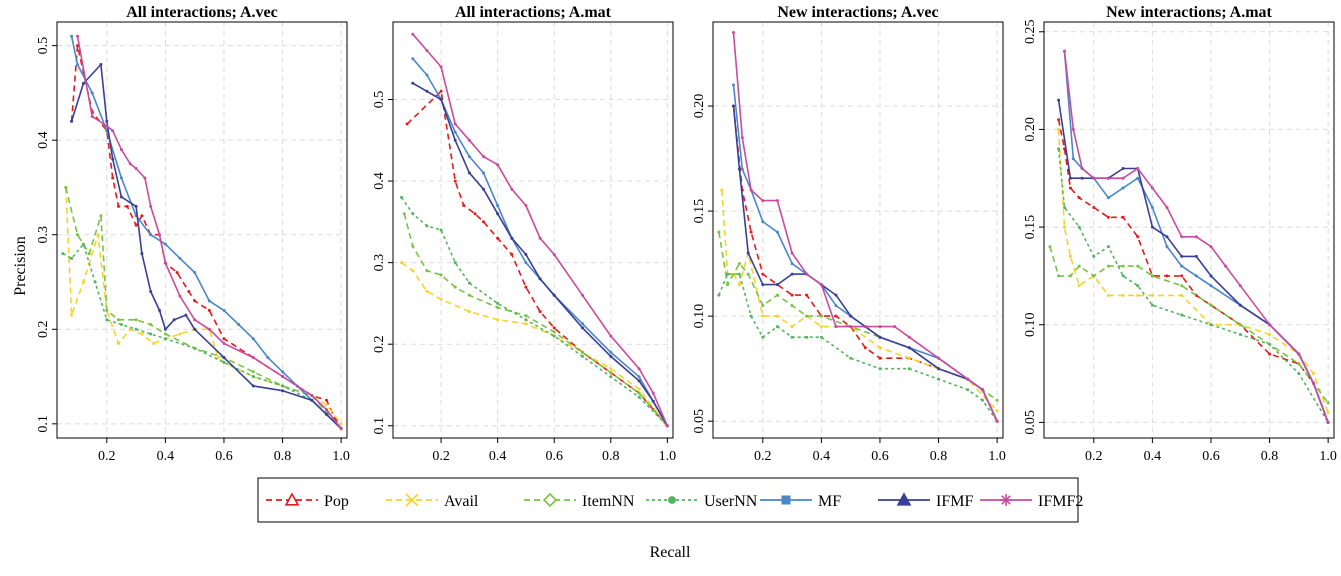 The width and height of the screenshot is (1341, 576). What do you see at coordinates (534, 344) in the screenshot?
I see `series-line-avail` at bounding box center [534, 344].